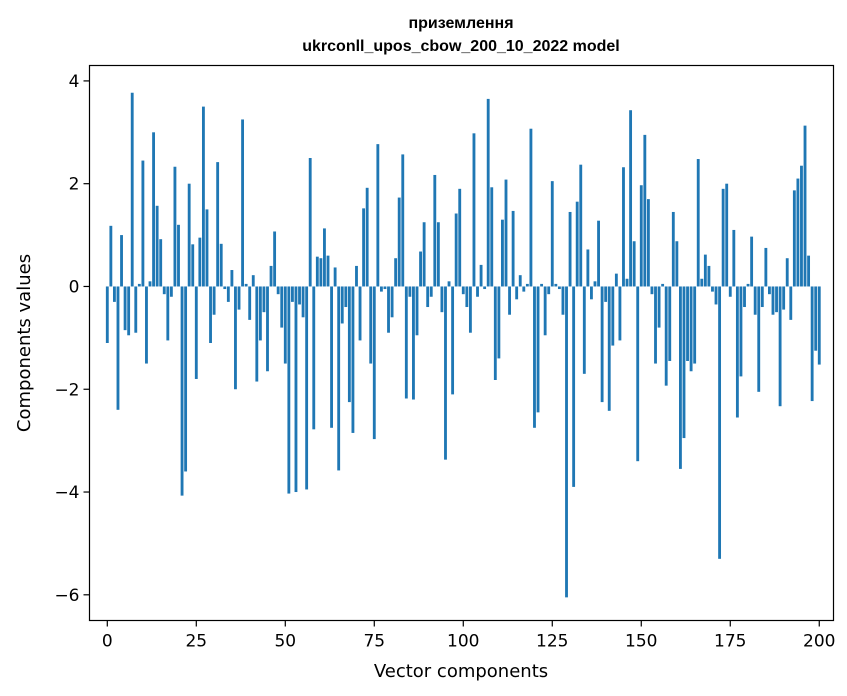 The height and width of the screenshot is (696, 847). Describe the element at coordinates (196, 642) in the screenshot. I see `x-tick-label: 25` at that location.